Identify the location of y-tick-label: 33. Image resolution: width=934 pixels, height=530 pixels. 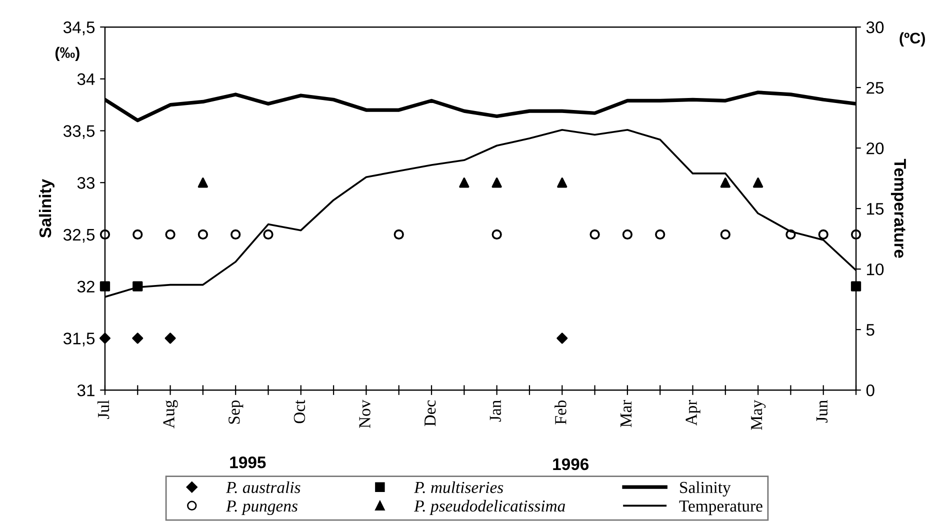
(86, 183).